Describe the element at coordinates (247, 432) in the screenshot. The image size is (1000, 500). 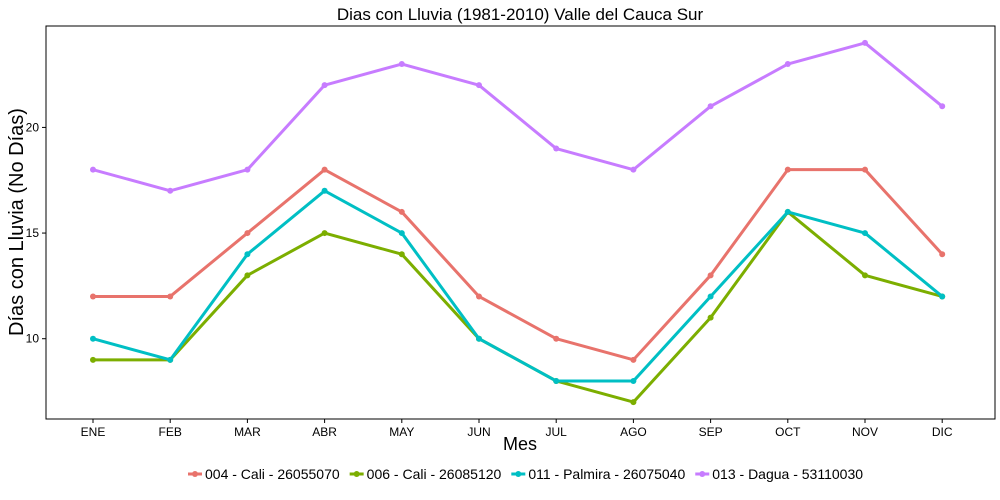
I see `x-tick-label: MAR` at that location.